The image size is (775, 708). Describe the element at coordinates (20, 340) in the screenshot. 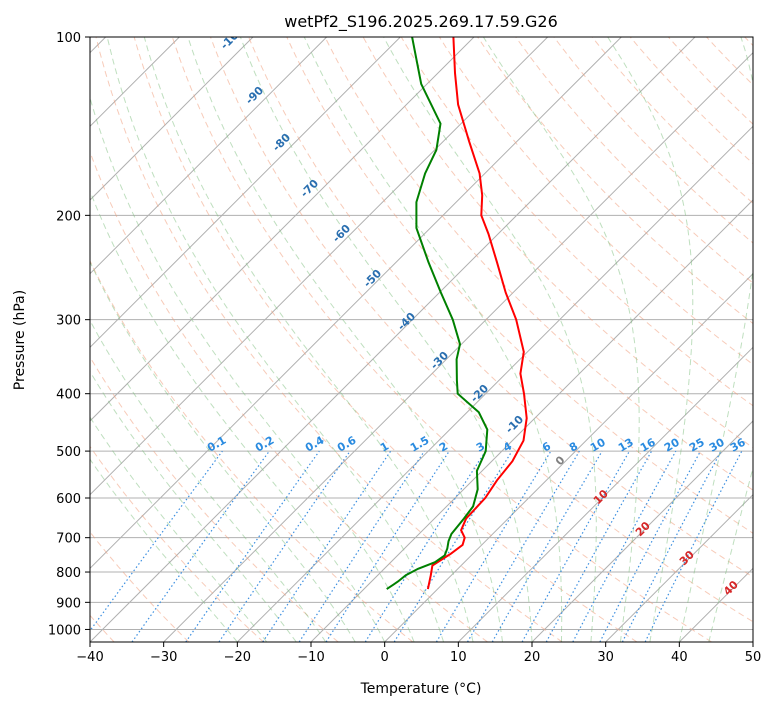

I see `y-axis-label: Pressure (hPa)` at that location.